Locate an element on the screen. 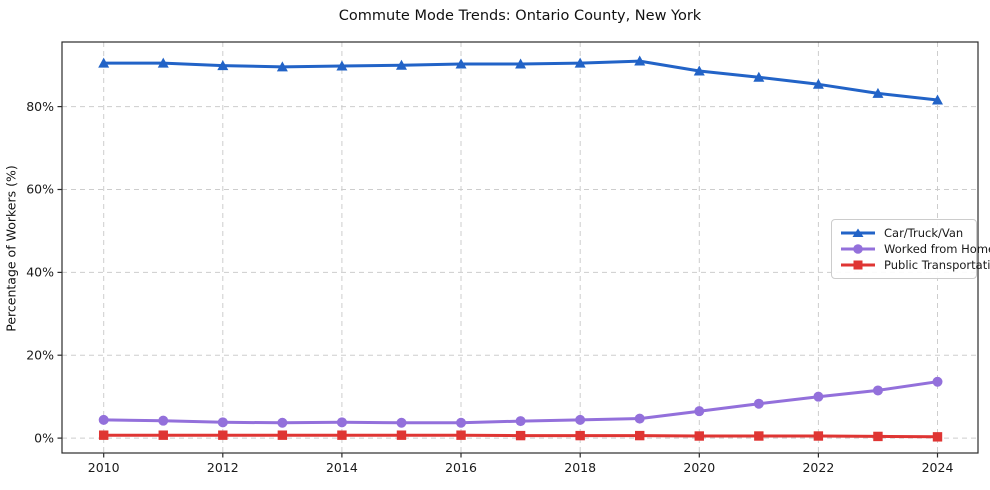  legend-item-public-transportation: Public Transportation is located at coordinates (914, 265).